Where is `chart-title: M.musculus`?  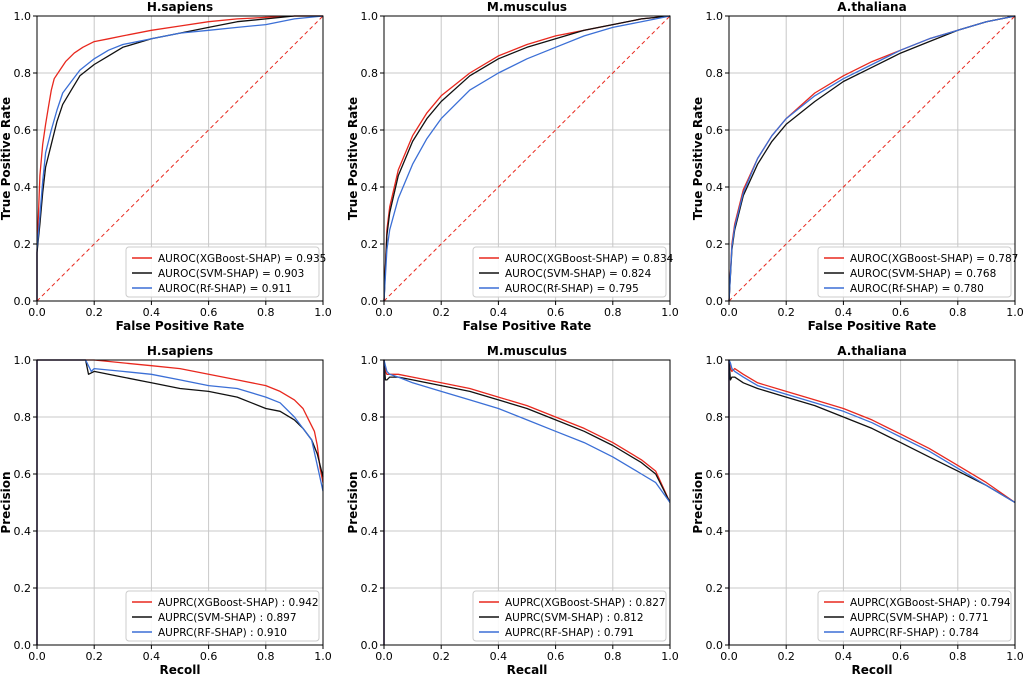
chart-title: M.musculus is located at coordinates (527, 351).